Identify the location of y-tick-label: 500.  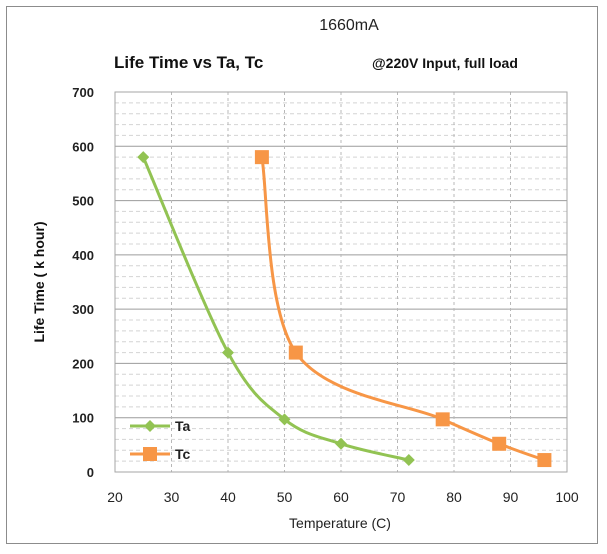
(83, 201).